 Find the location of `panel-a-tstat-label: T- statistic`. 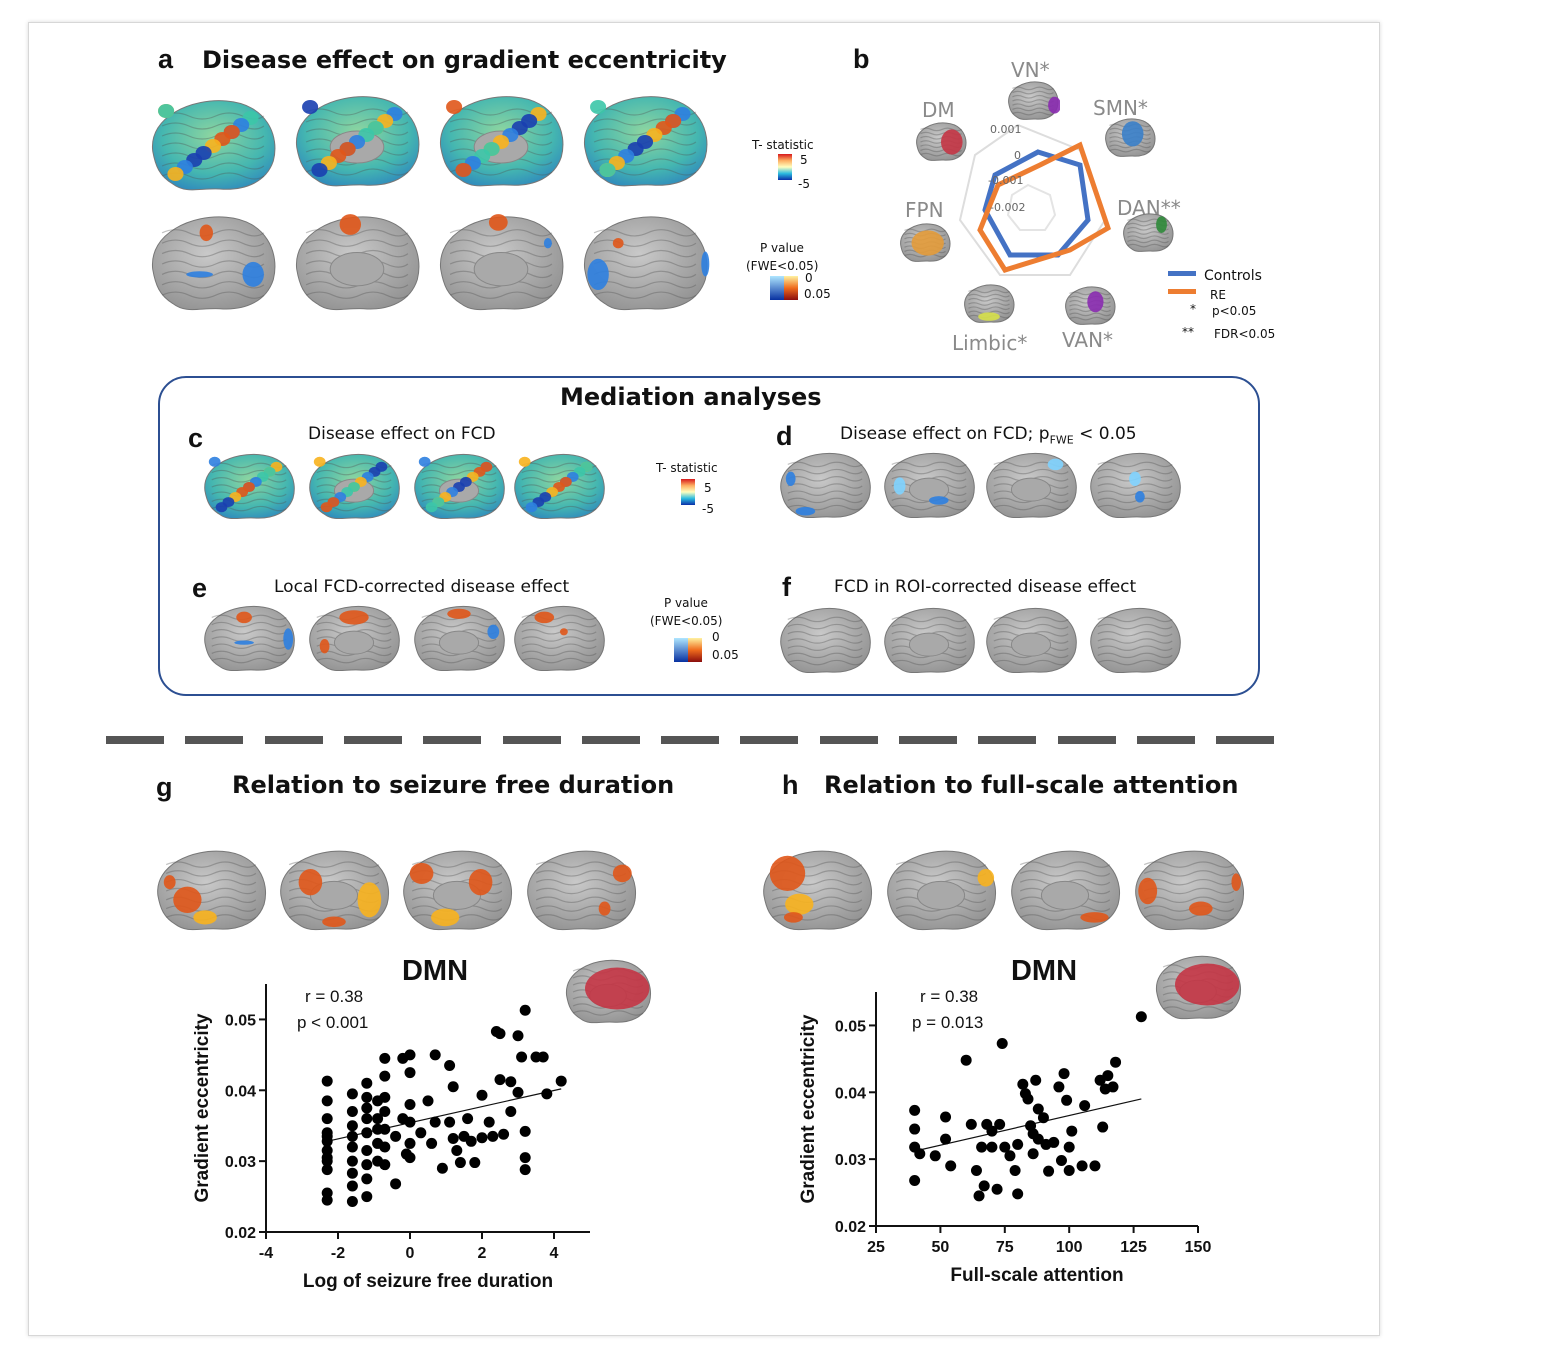

panel-a-tstat-label: T- statistic is located at coordinates (783, 145).